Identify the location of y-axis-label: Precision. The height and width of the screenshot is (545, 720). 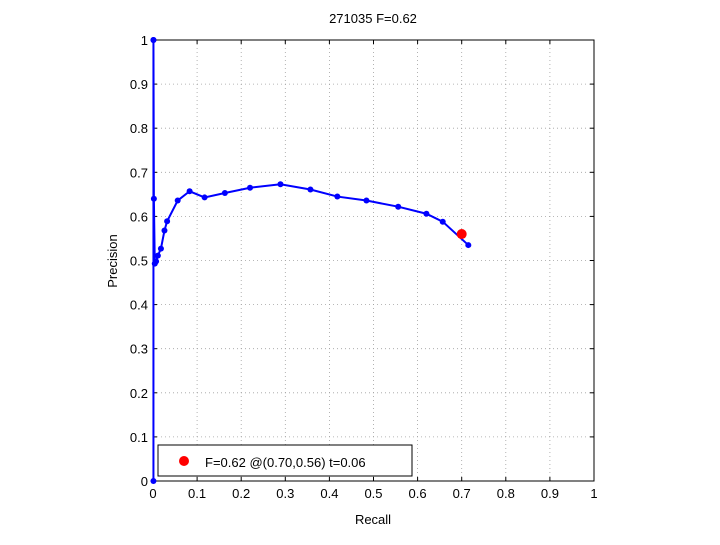
(112, 260).